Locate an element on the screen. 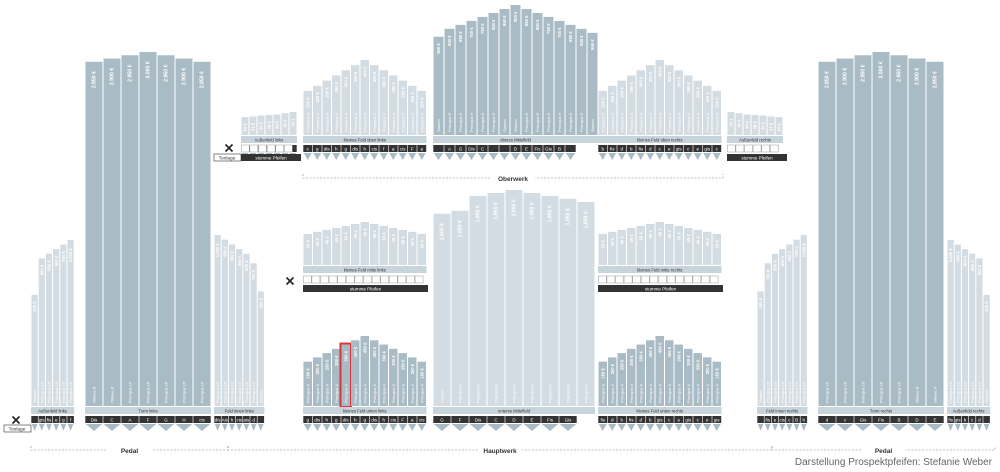  hauptwerk-label: Hauptwerk is located at coordinates (500, 451).